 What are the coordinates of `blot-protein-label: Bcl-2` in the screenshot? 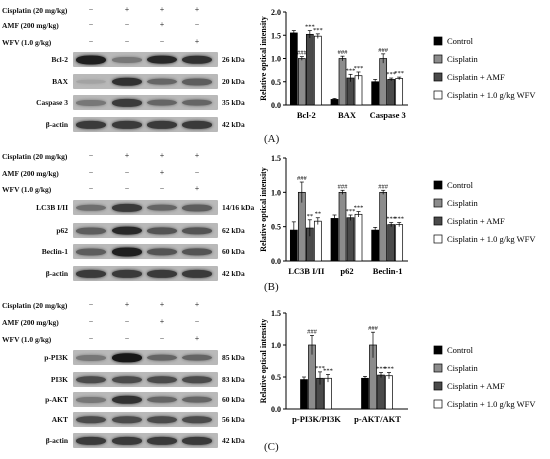 It's located at (59, 59).